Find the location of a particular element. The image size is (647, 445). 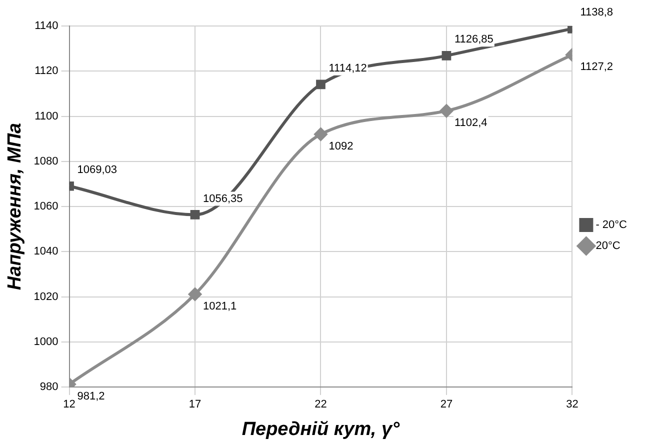

data-label: 1114,12 is located at coordinates (347, 68).